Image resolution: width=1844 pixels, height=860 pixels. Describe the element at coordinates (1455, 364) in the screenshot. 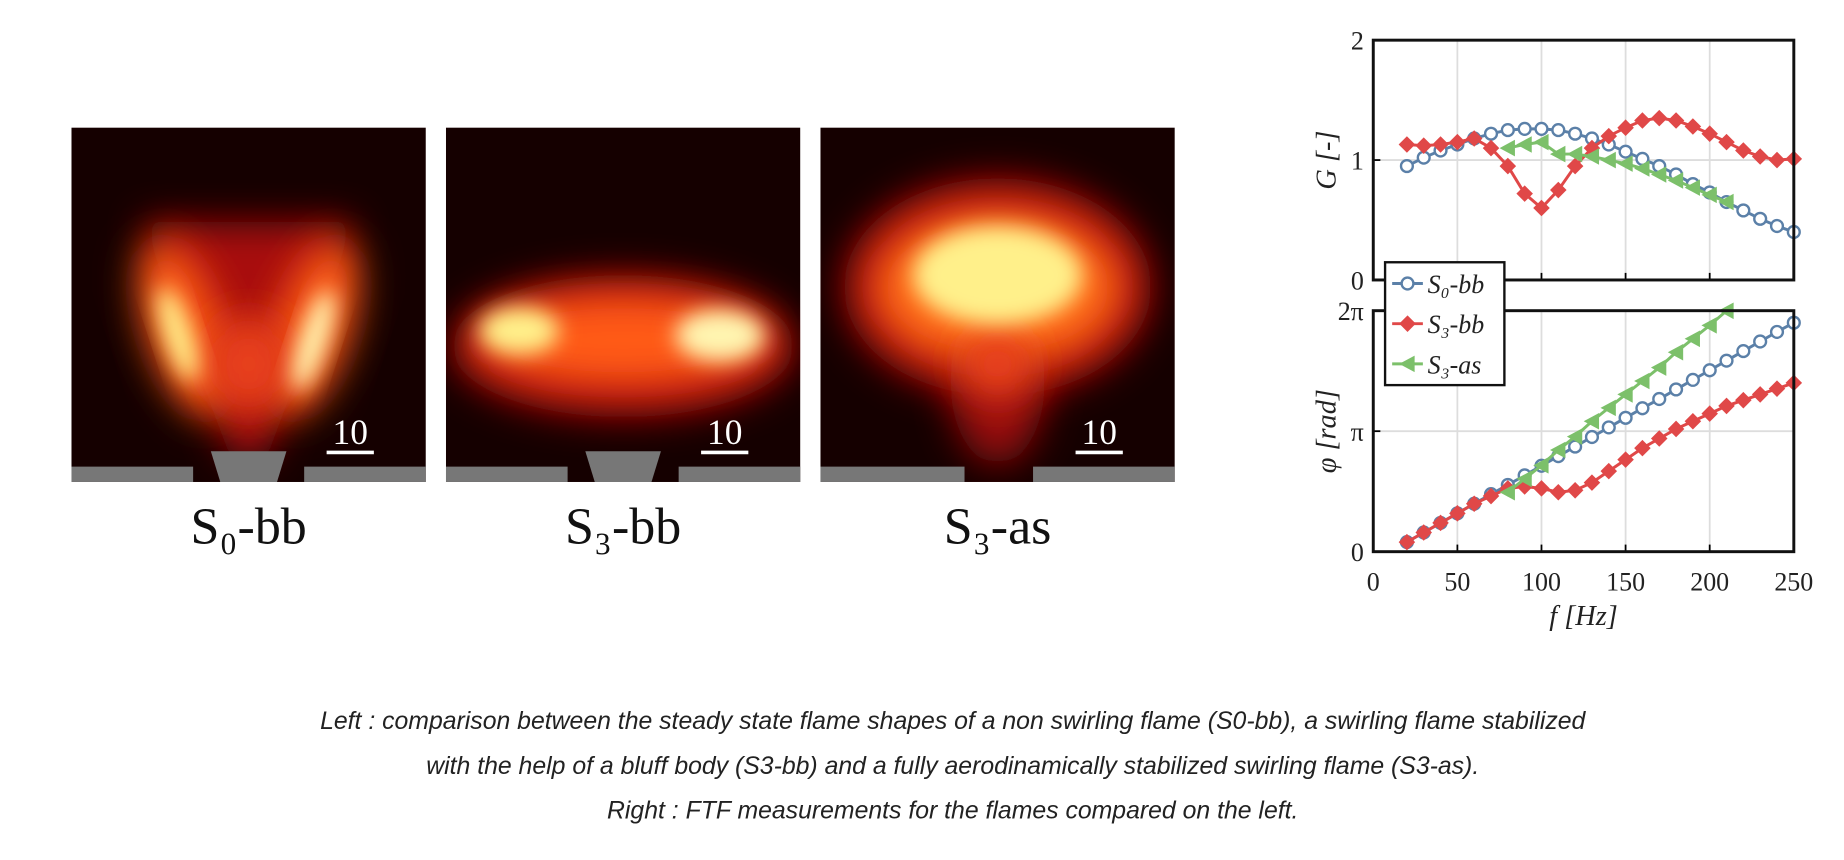

I see `legend-label: S₃-as` at that location.